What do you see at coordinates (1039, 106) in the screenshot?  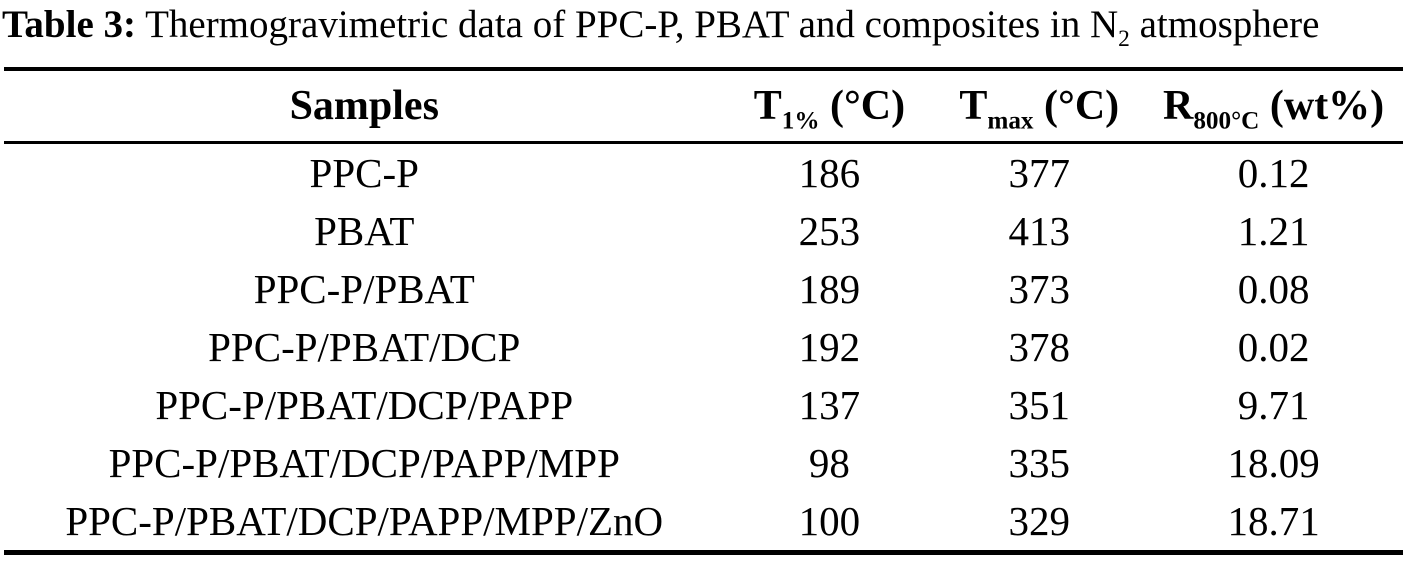 I see `column-header-tmax: Tmax (°C)` at bounding box center [1039, 106].